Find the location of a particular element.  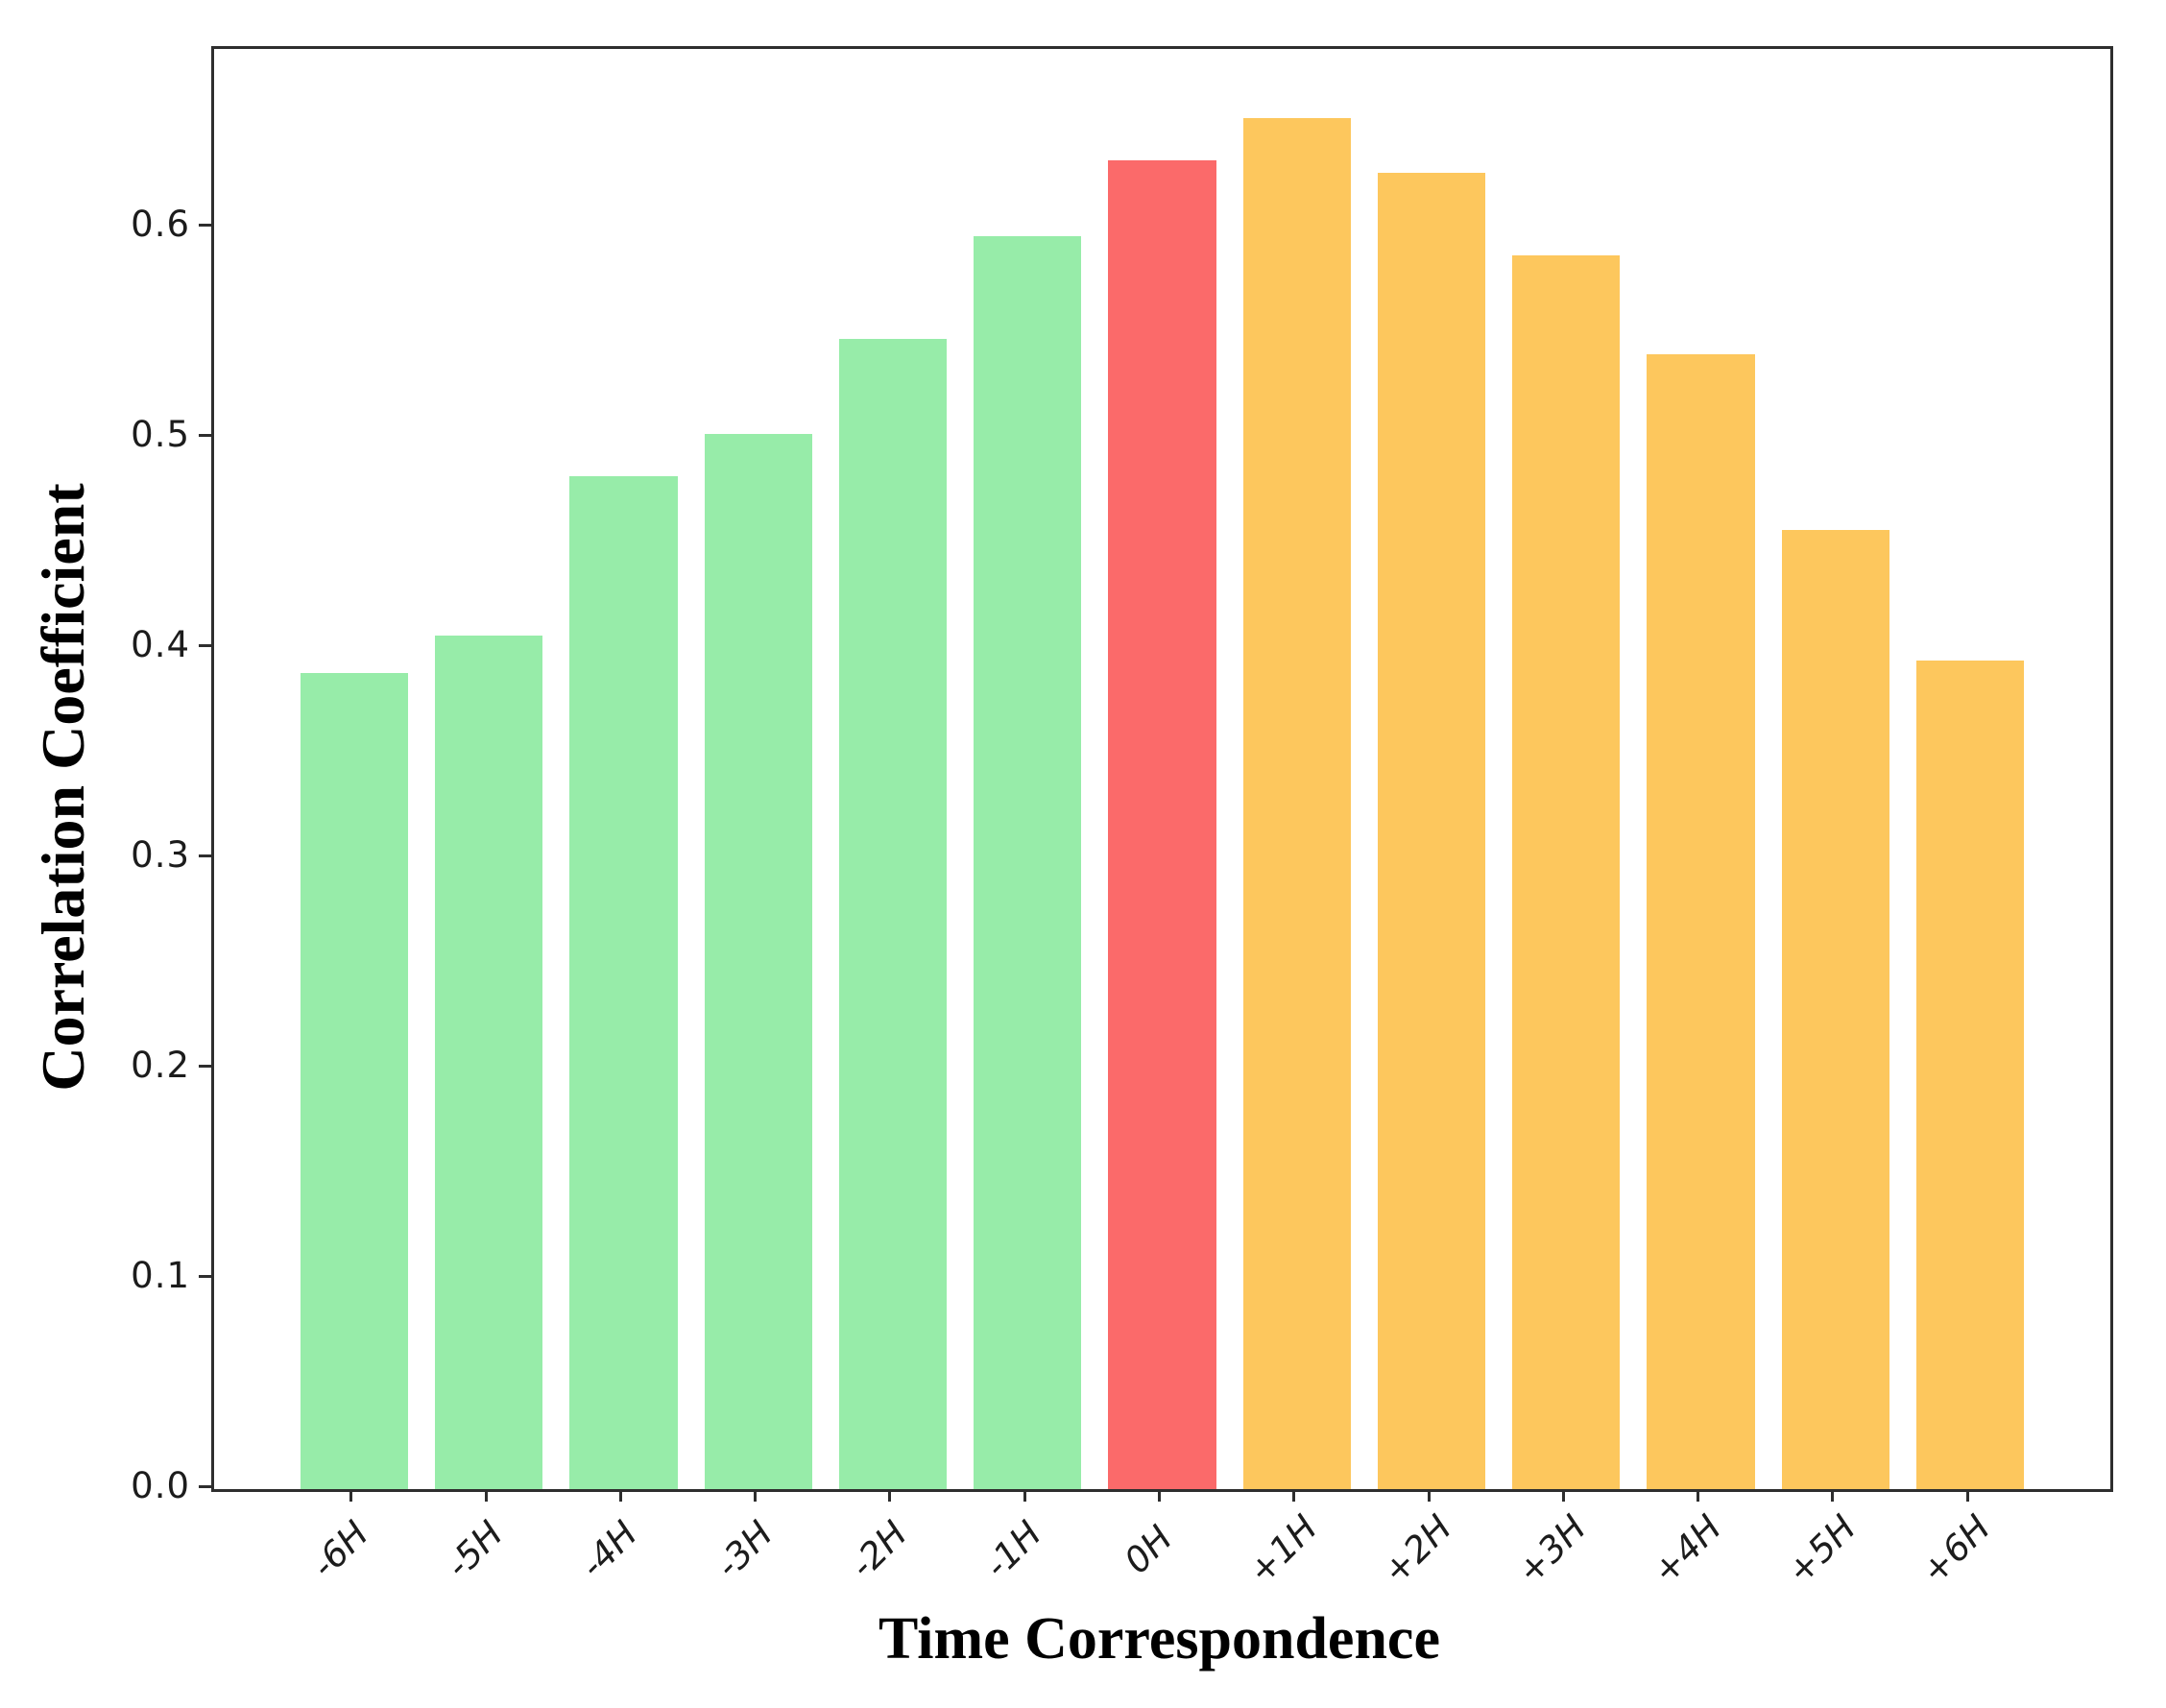

bar--5H is located at coordinates (489, 1062).